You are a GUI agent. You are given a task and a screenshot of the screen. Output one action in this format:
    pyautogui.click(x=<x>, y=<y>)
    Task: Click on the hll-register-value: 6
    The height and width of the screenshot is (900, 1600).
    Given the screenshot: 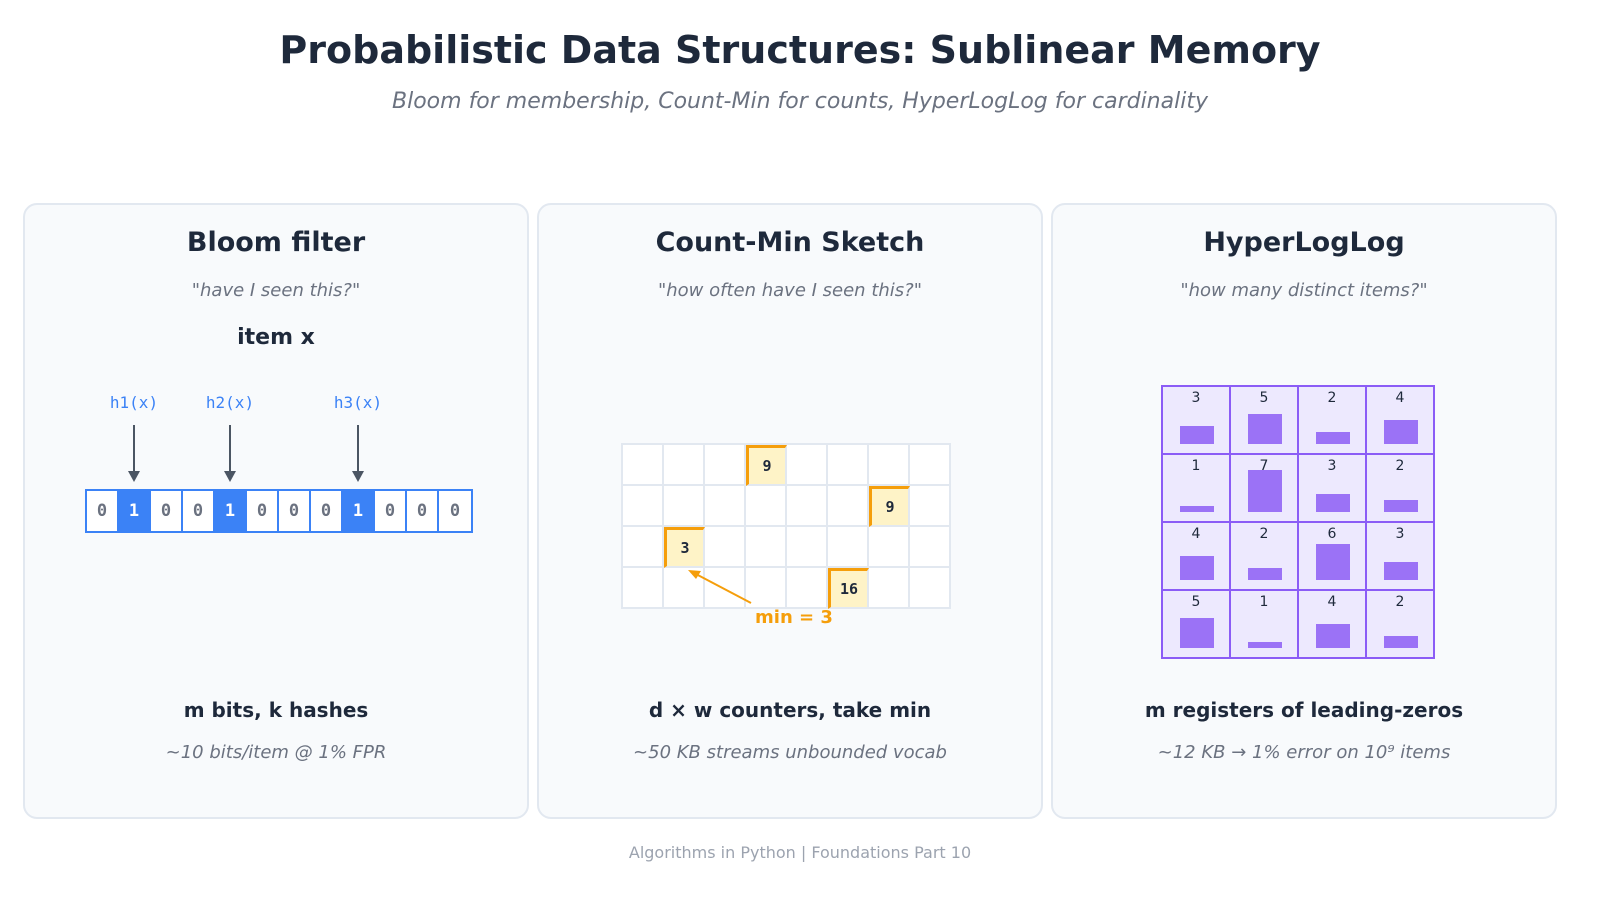 What is the action you would take?
    pyautogui.click(x=1332, y=534)
    